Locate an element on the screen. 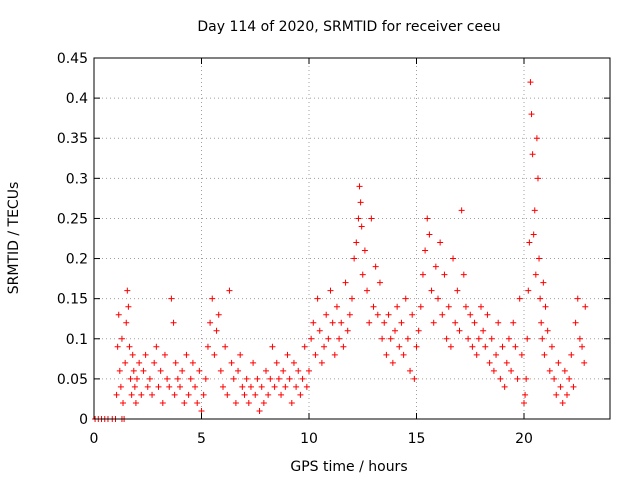 Image resolution: width=640 pixels, height=480 pixels. x-tick-label: 5 is located at coordinates (201, 439).